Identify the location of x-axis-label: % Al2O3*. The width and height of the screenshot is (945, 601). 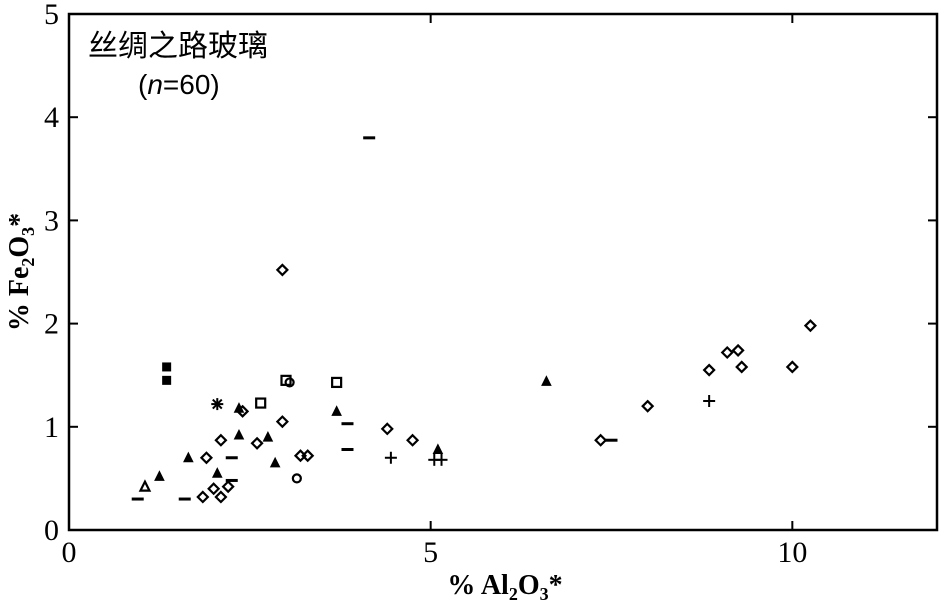
(504, 585).